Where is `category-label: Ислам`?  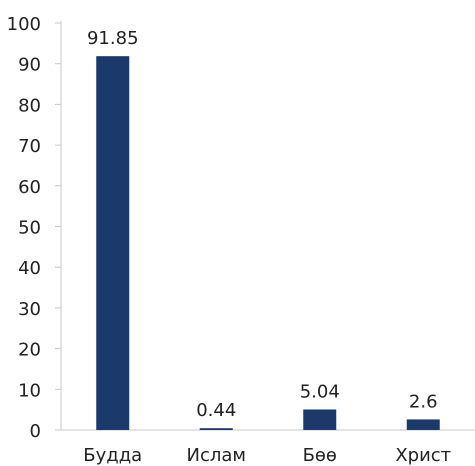
category-label: Ислам is located at coordinates (216, 455).